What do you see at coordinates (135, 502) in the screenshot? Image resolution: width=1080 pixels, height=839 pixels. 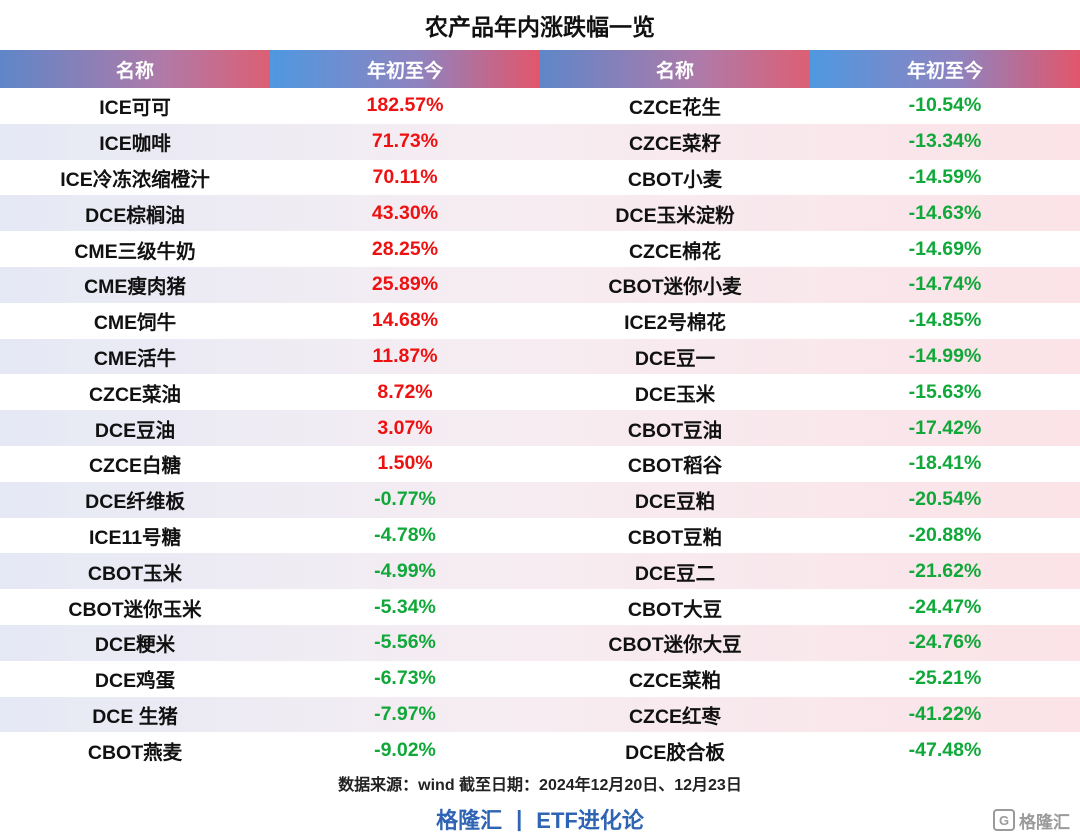 I see `cell-name-left: DCE纤维板` at bounding box center [135, 502].